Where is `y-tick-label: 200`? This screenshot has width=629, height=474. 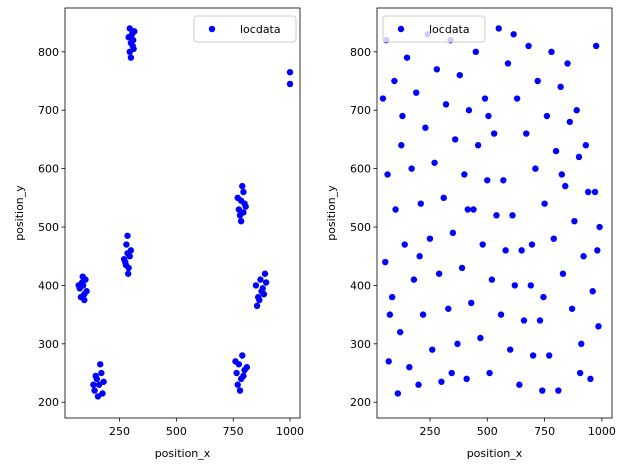 y-tick-label: 200 is located at coordinates (48, 402).